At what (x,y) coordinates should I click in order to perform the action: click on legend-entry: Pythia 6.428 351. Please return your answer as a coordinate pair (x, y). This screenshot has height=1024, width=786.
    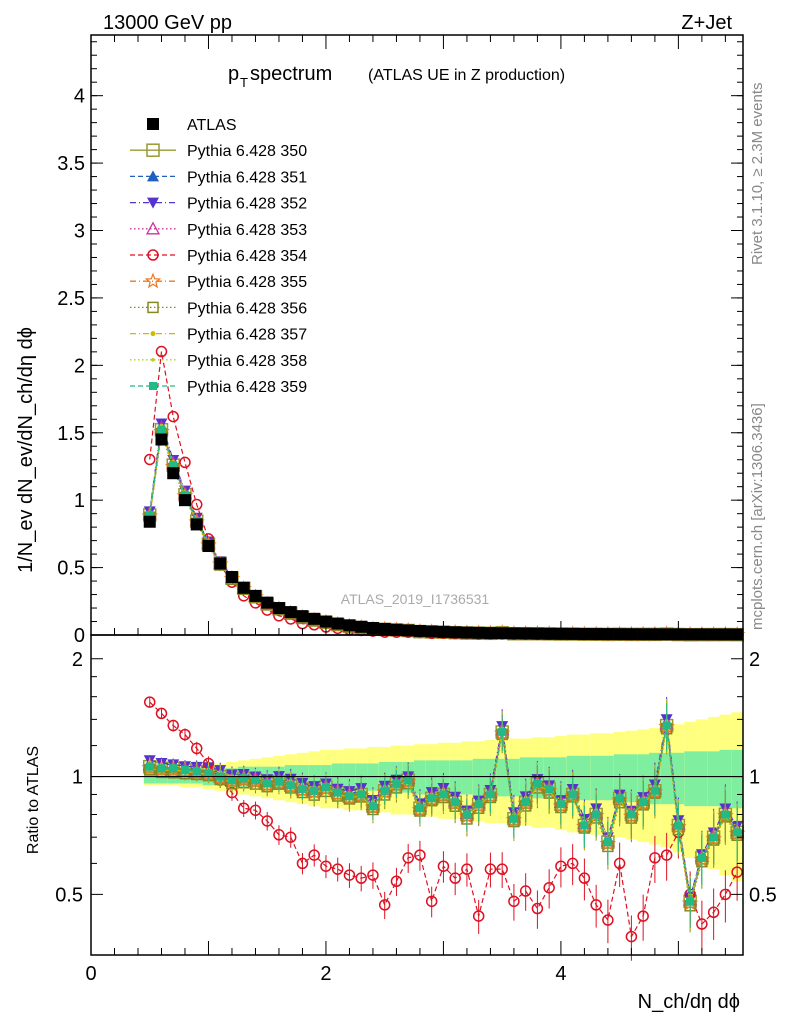
    Looking at the image, I should click on (218, 177).